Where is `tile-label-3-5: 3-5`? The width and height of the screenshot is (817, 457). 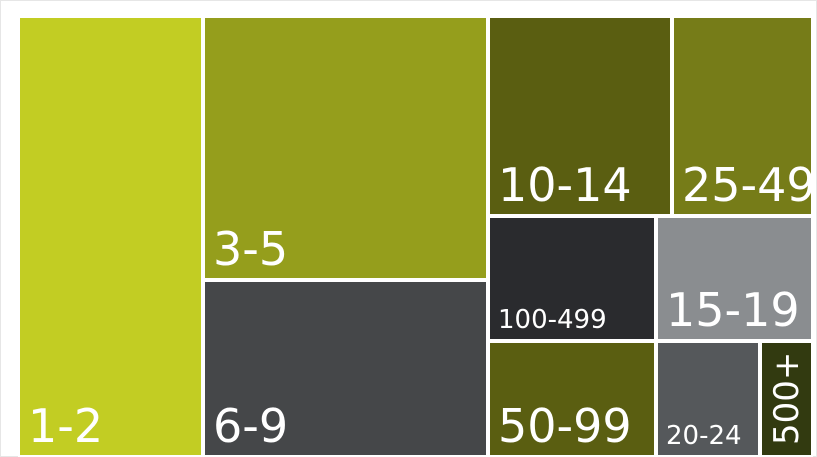
tile-label-3-5: 3-5 is located at coordinates (251, 249).